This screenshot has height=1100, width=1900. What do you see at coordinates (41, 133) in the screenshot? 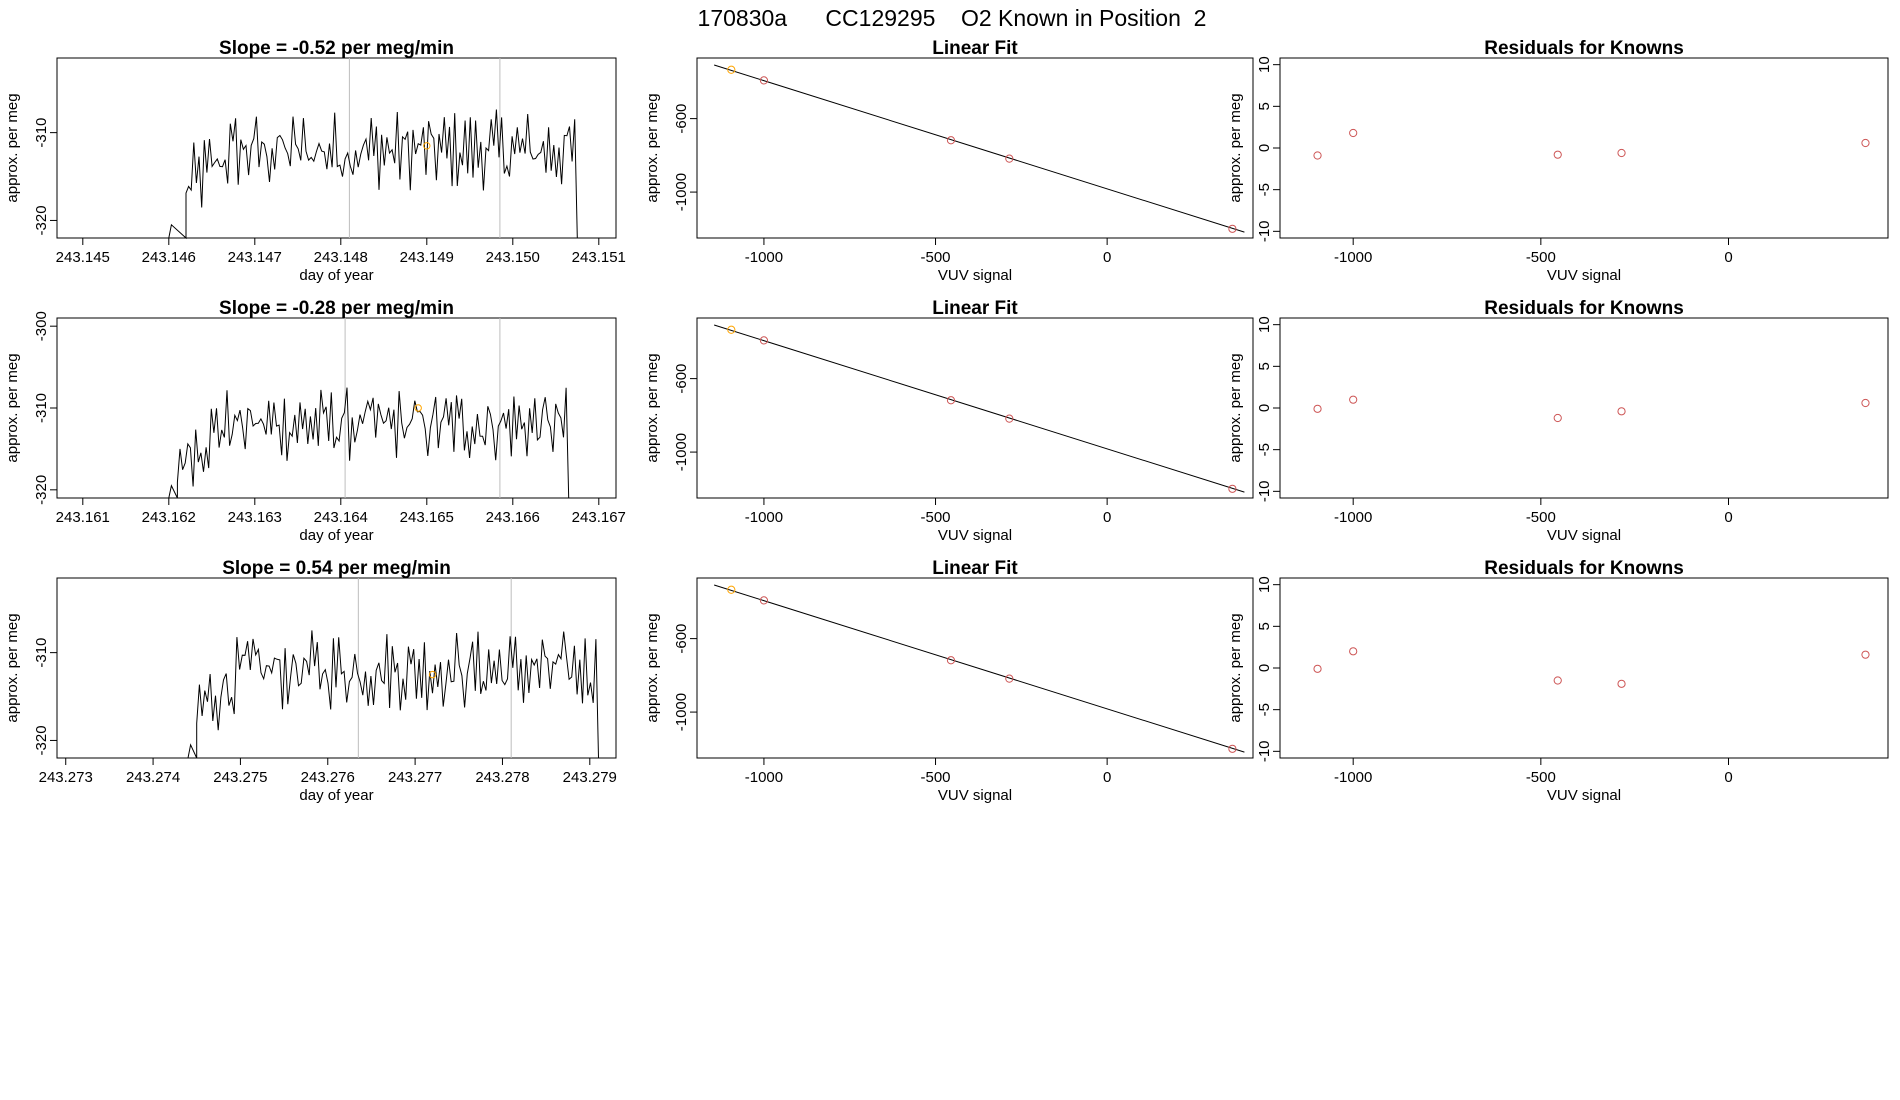
I see `y-tick-label: -310` at bounding box center [41, 133].